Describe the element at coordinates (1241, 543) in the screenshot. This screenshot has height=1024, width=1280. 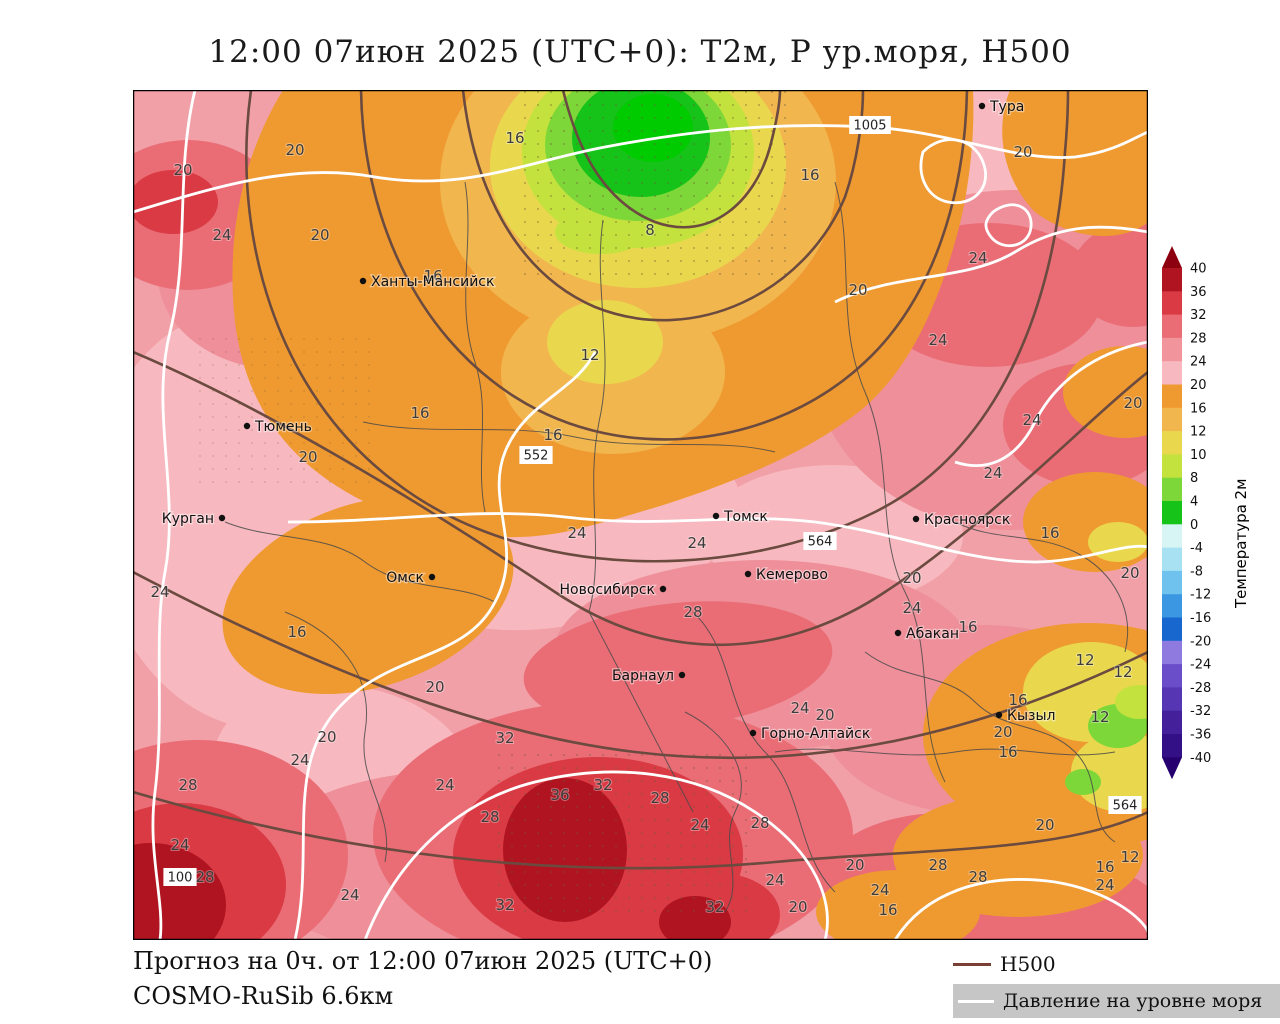
I see `colorbar-title: Температура 2м` at that location.